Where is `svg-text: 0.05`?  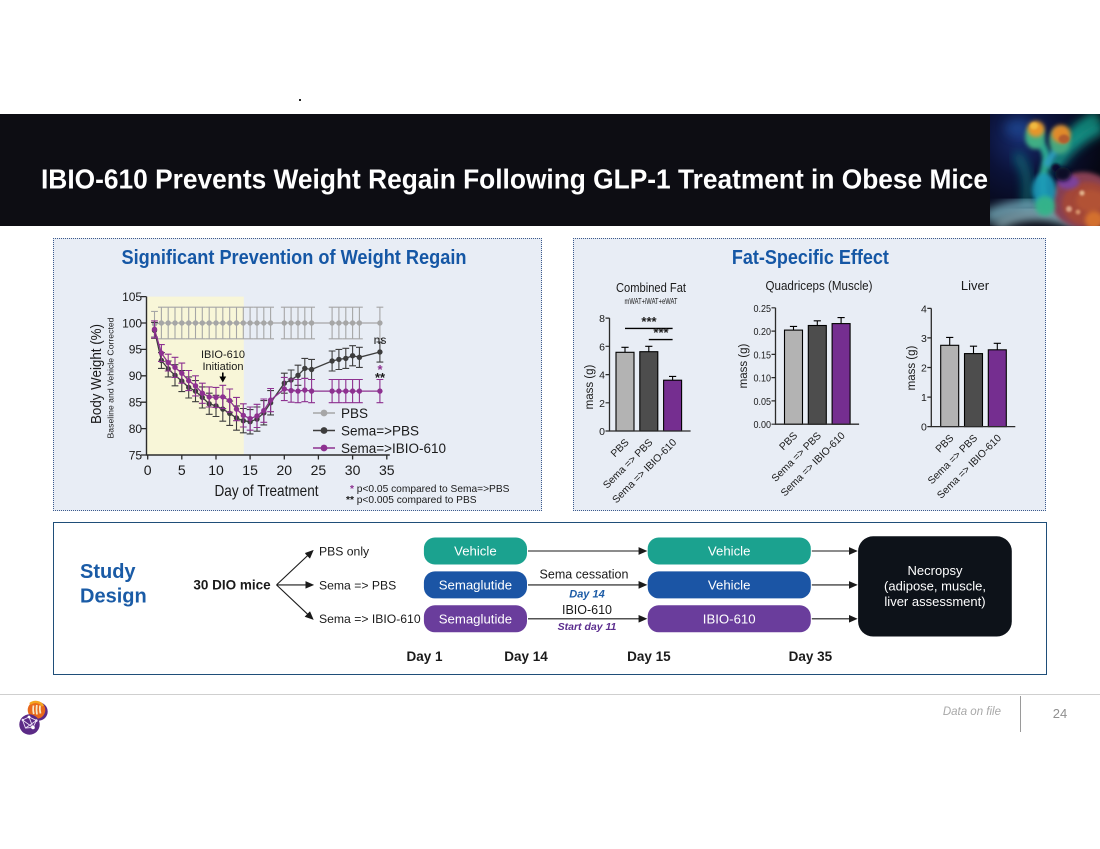 svg-text: 0.05 is located at coordinates (763, 402).